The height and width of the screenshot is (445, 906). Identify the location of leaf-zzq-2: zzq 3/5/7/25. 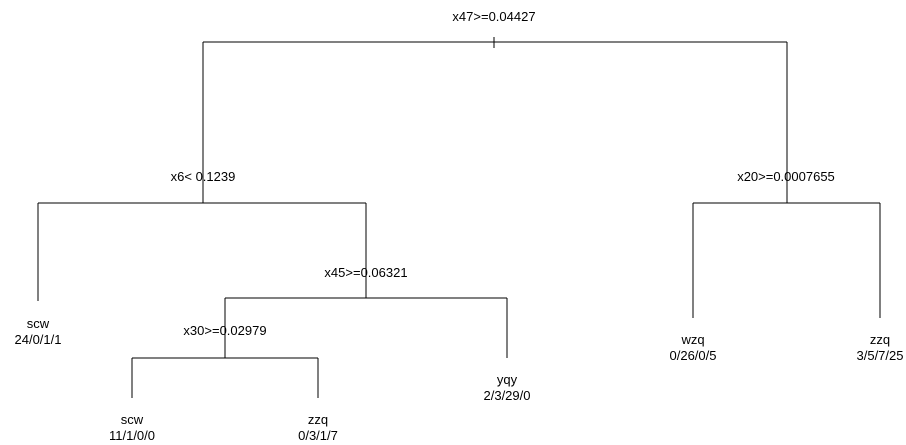
(880, 347).